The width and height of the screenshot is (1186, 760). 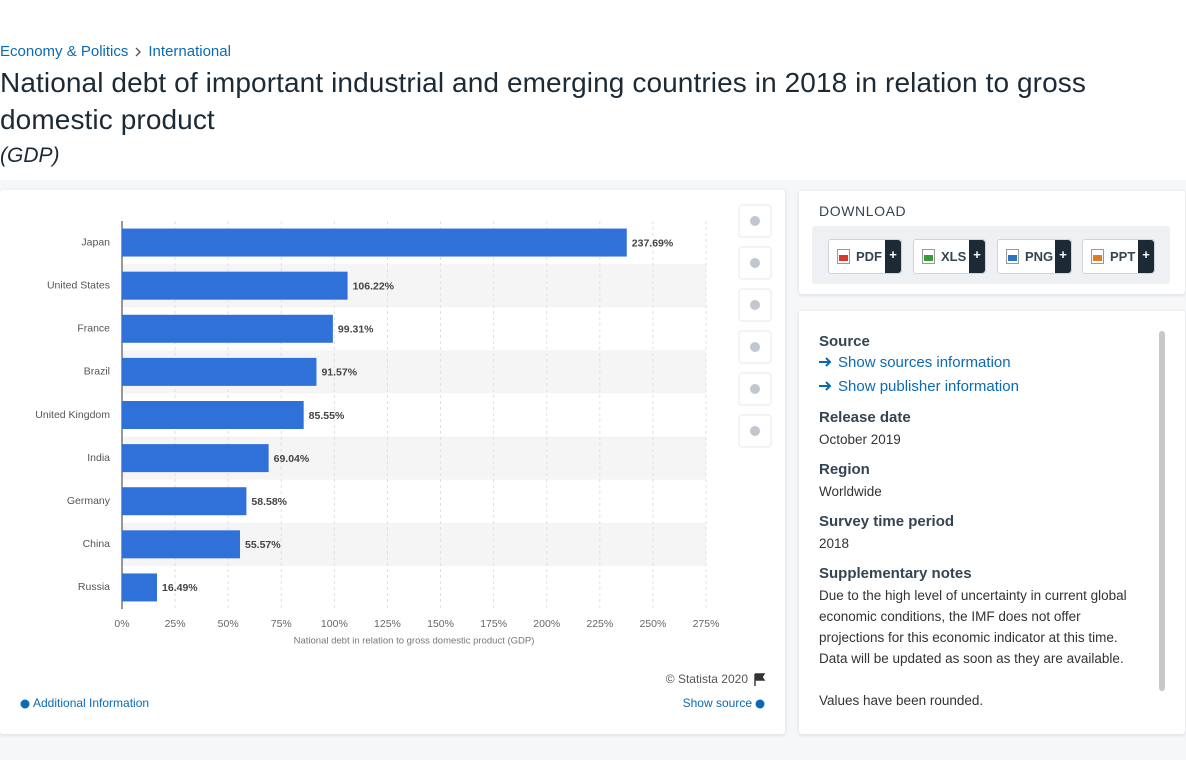 What do you see at coordinates (269, 502) in the screenshot?
I see `value-label: 58.58%` at bounding box center [269, 502].